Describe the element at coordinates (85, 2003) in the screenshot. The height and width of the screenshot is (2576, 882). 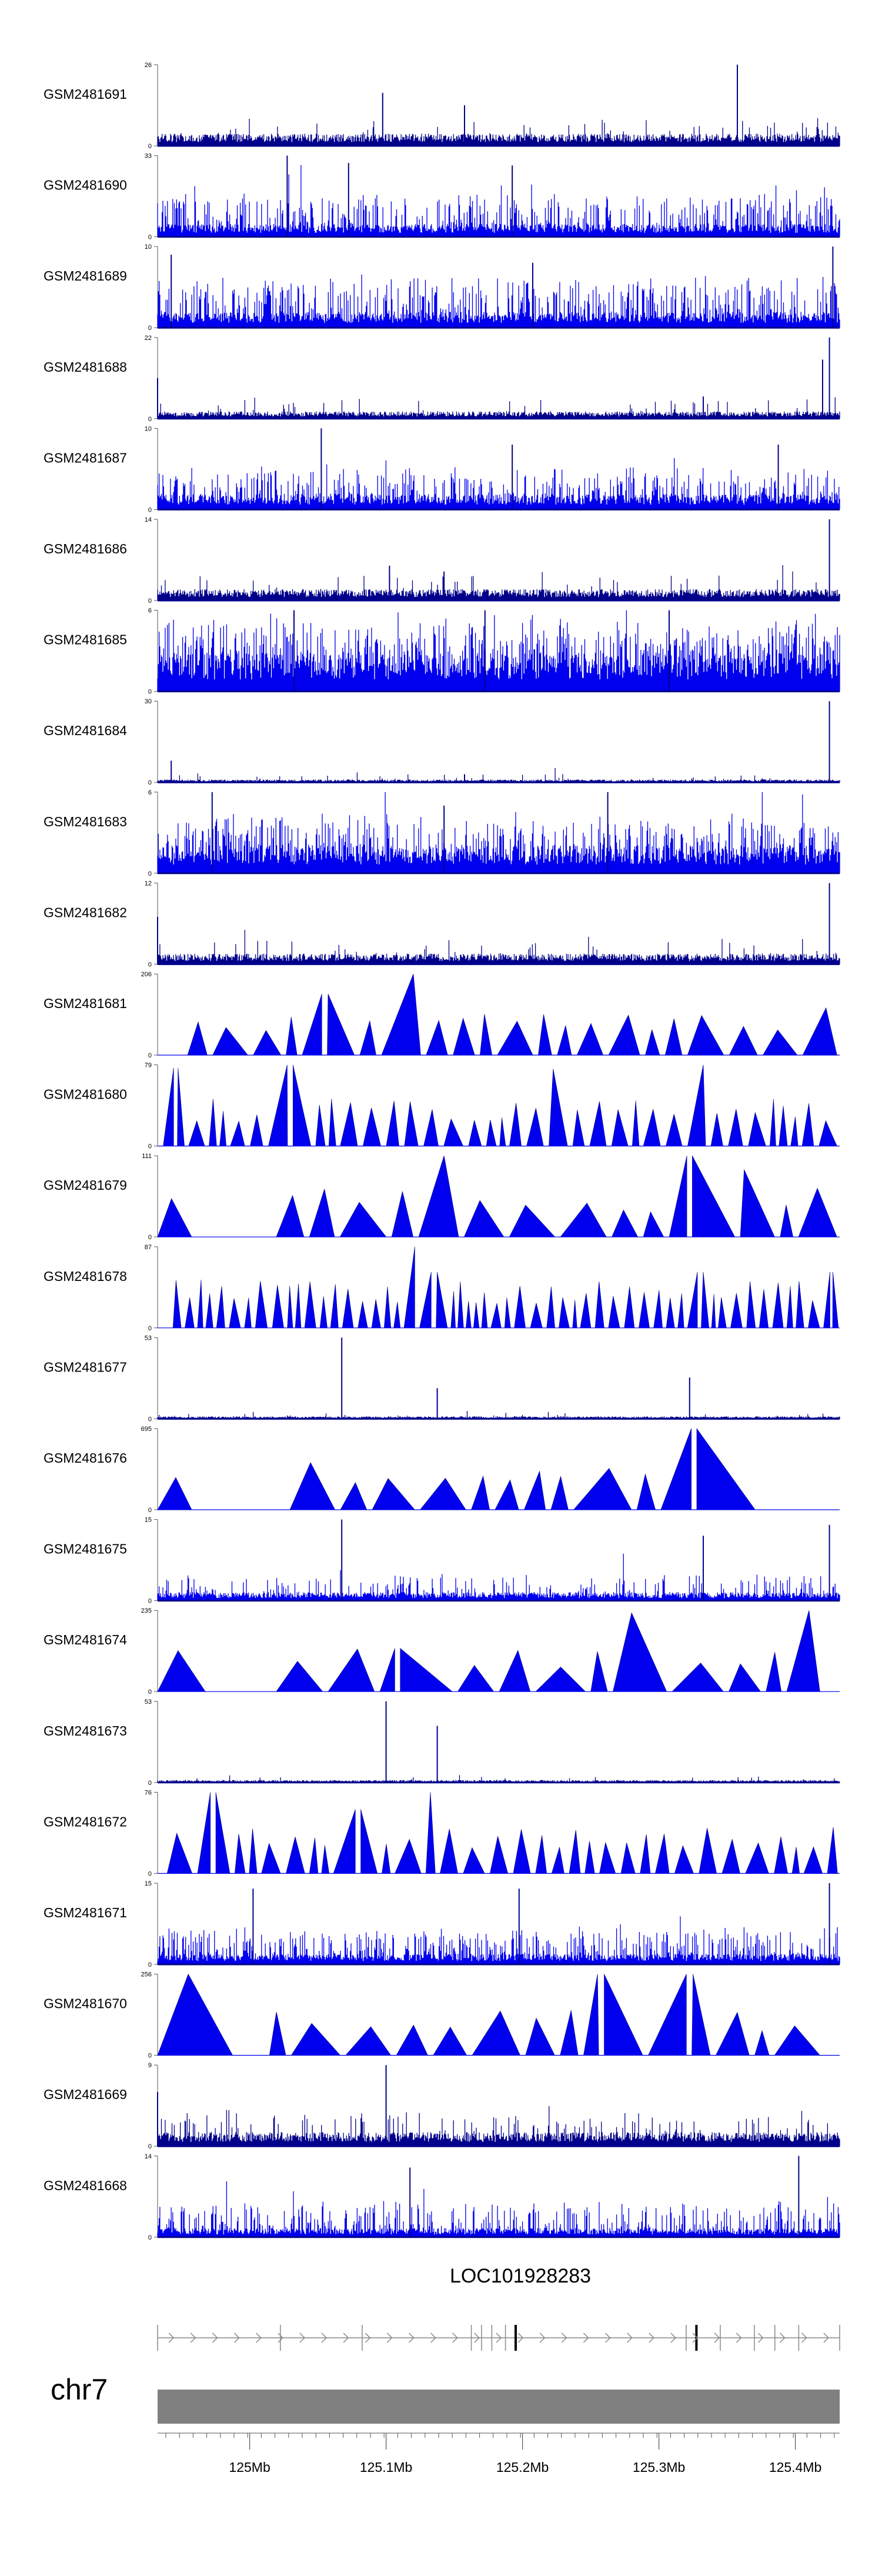
I see `track-label: GSM2481670` at that location.